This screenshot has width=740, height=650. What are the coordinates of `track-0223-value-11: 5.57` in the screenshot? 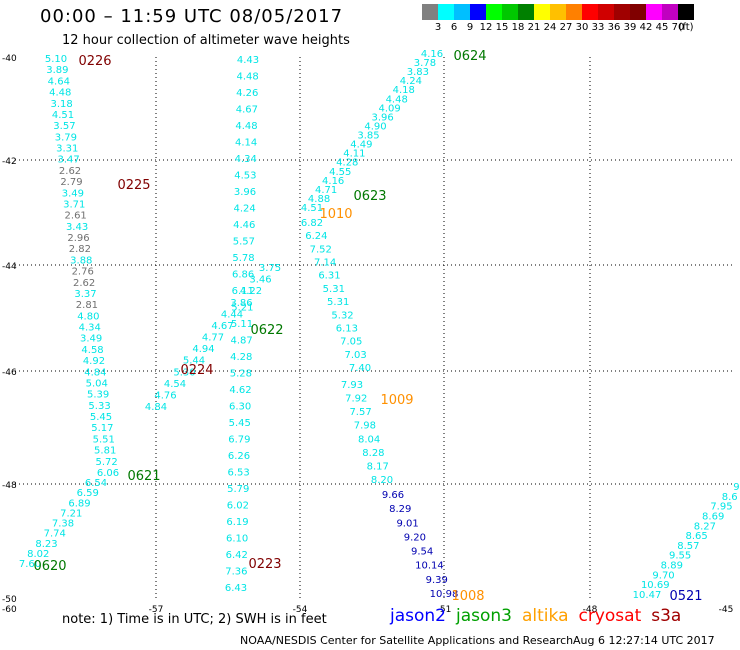 It's located at (244, 242).